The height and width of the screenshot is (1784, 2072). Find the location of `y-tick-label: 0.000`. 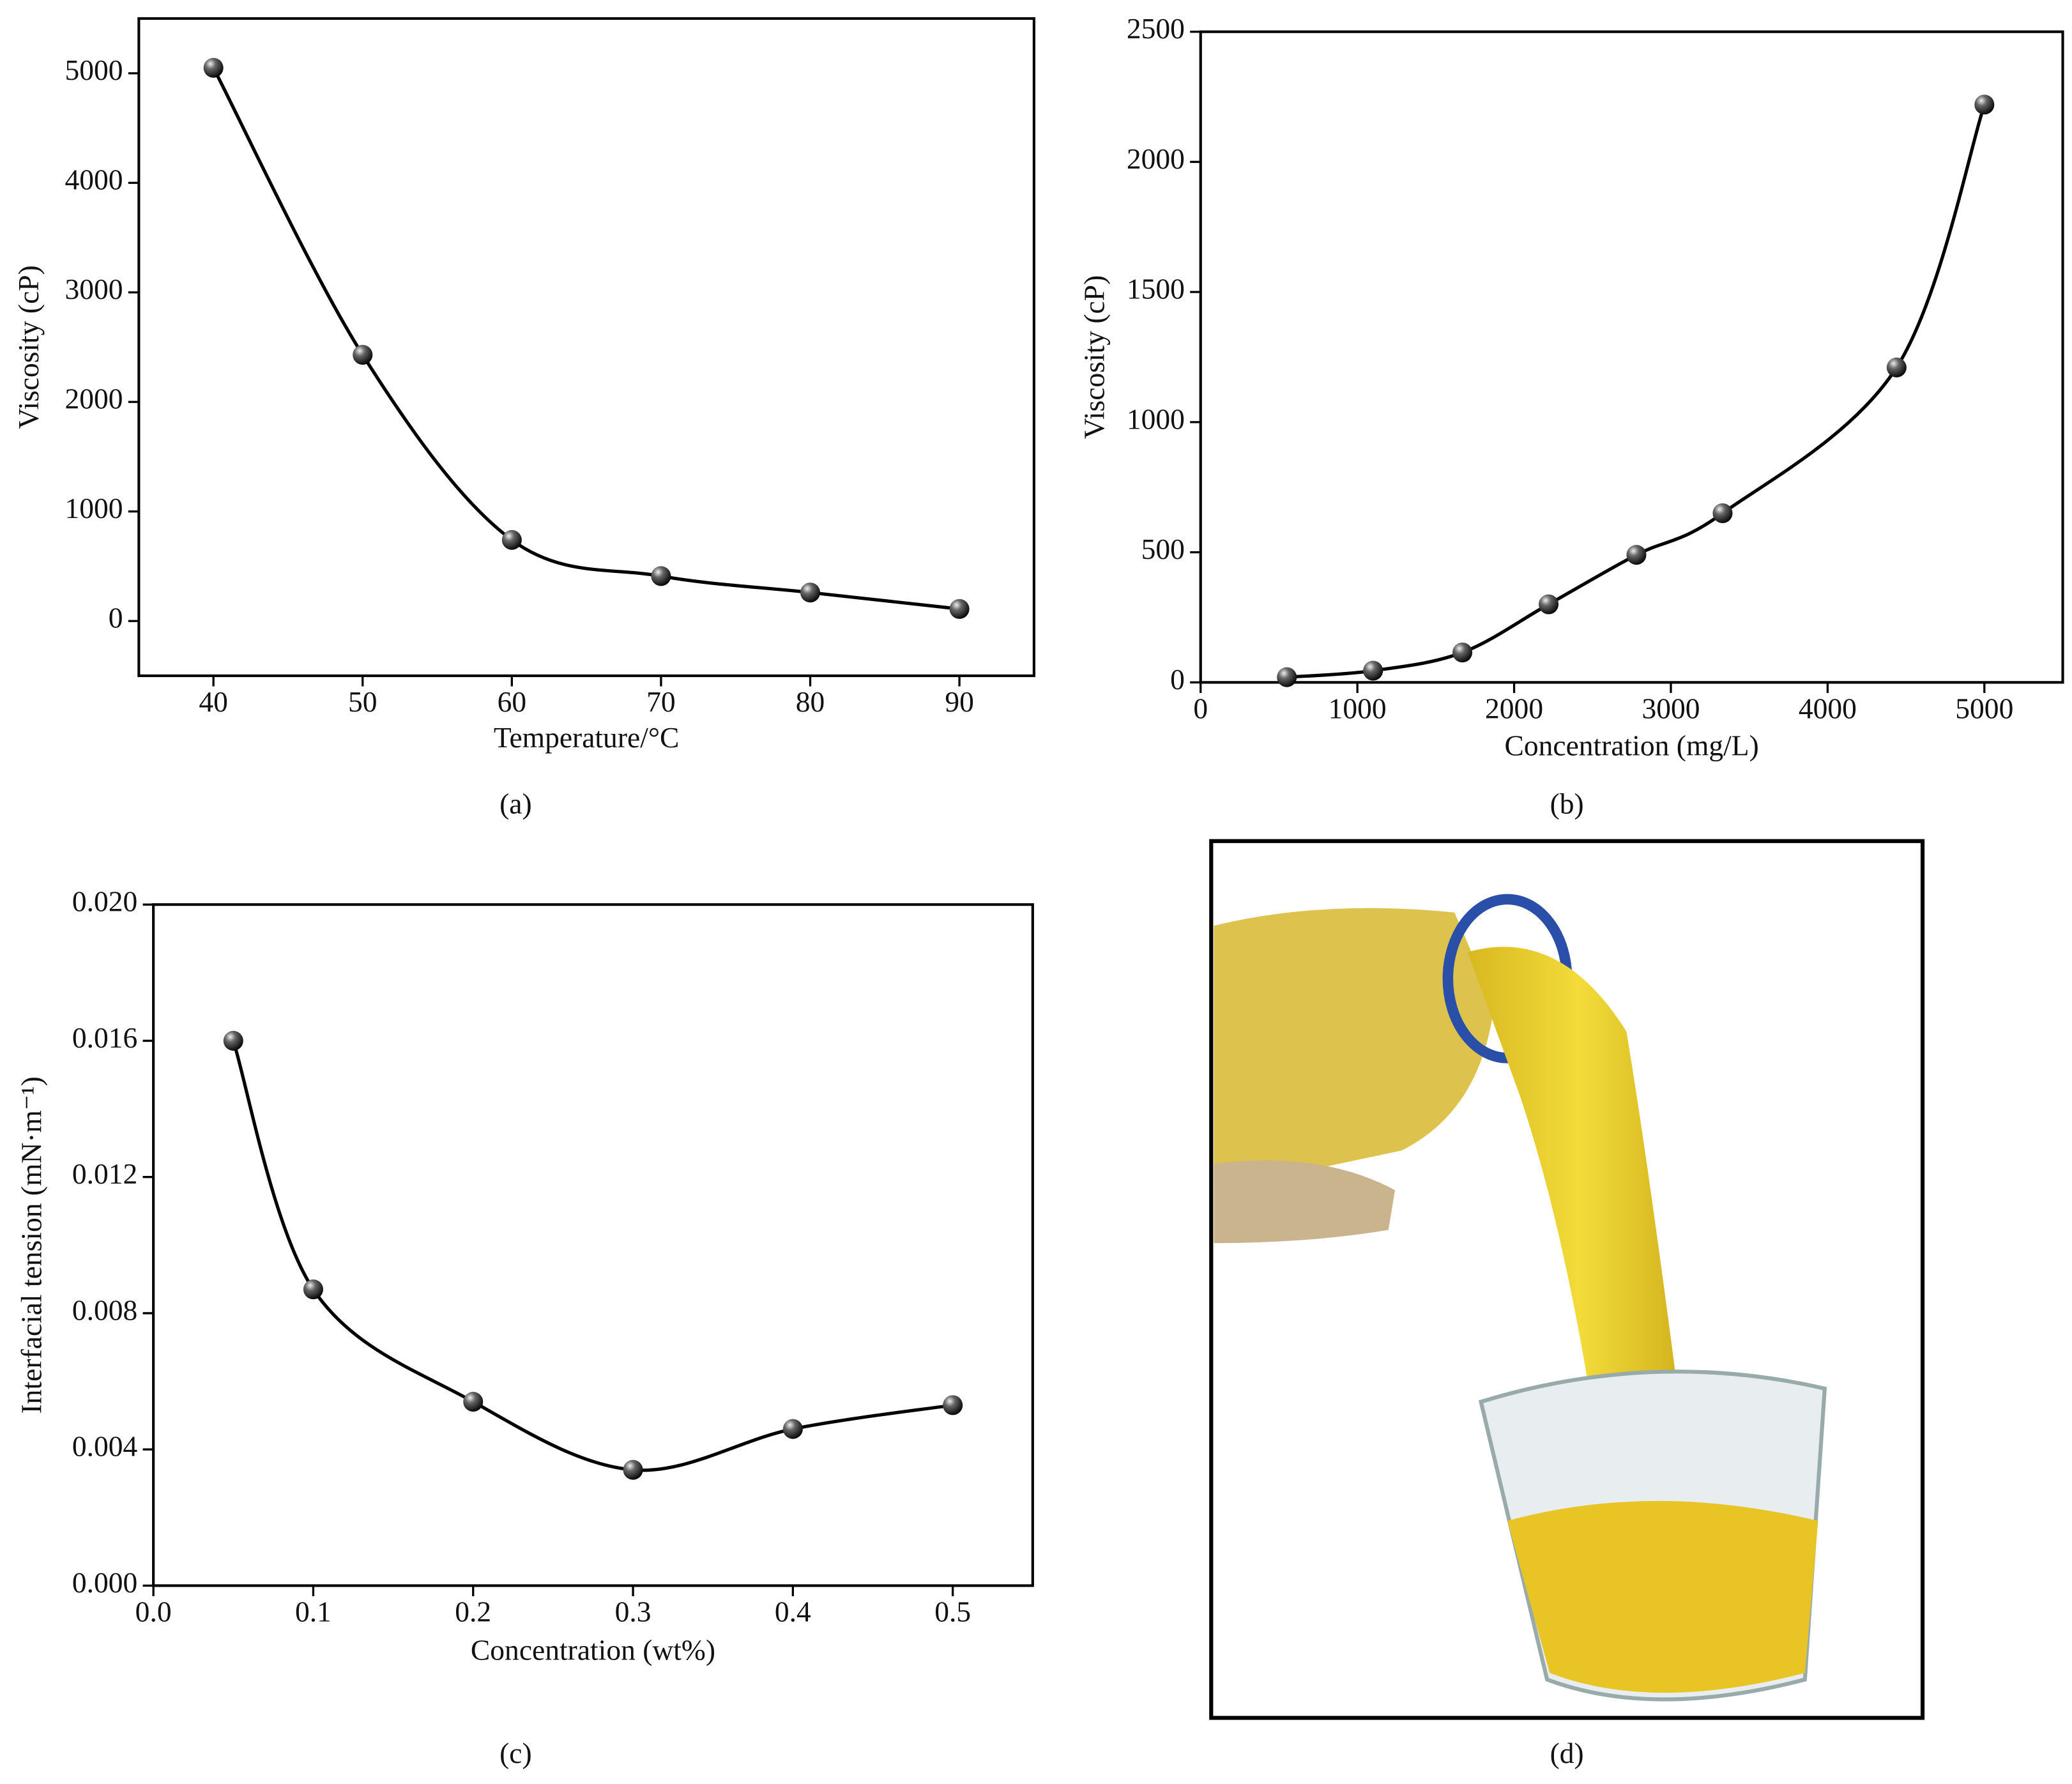

y-tick-label: 0.000 is located at coordinates (104, 1583).